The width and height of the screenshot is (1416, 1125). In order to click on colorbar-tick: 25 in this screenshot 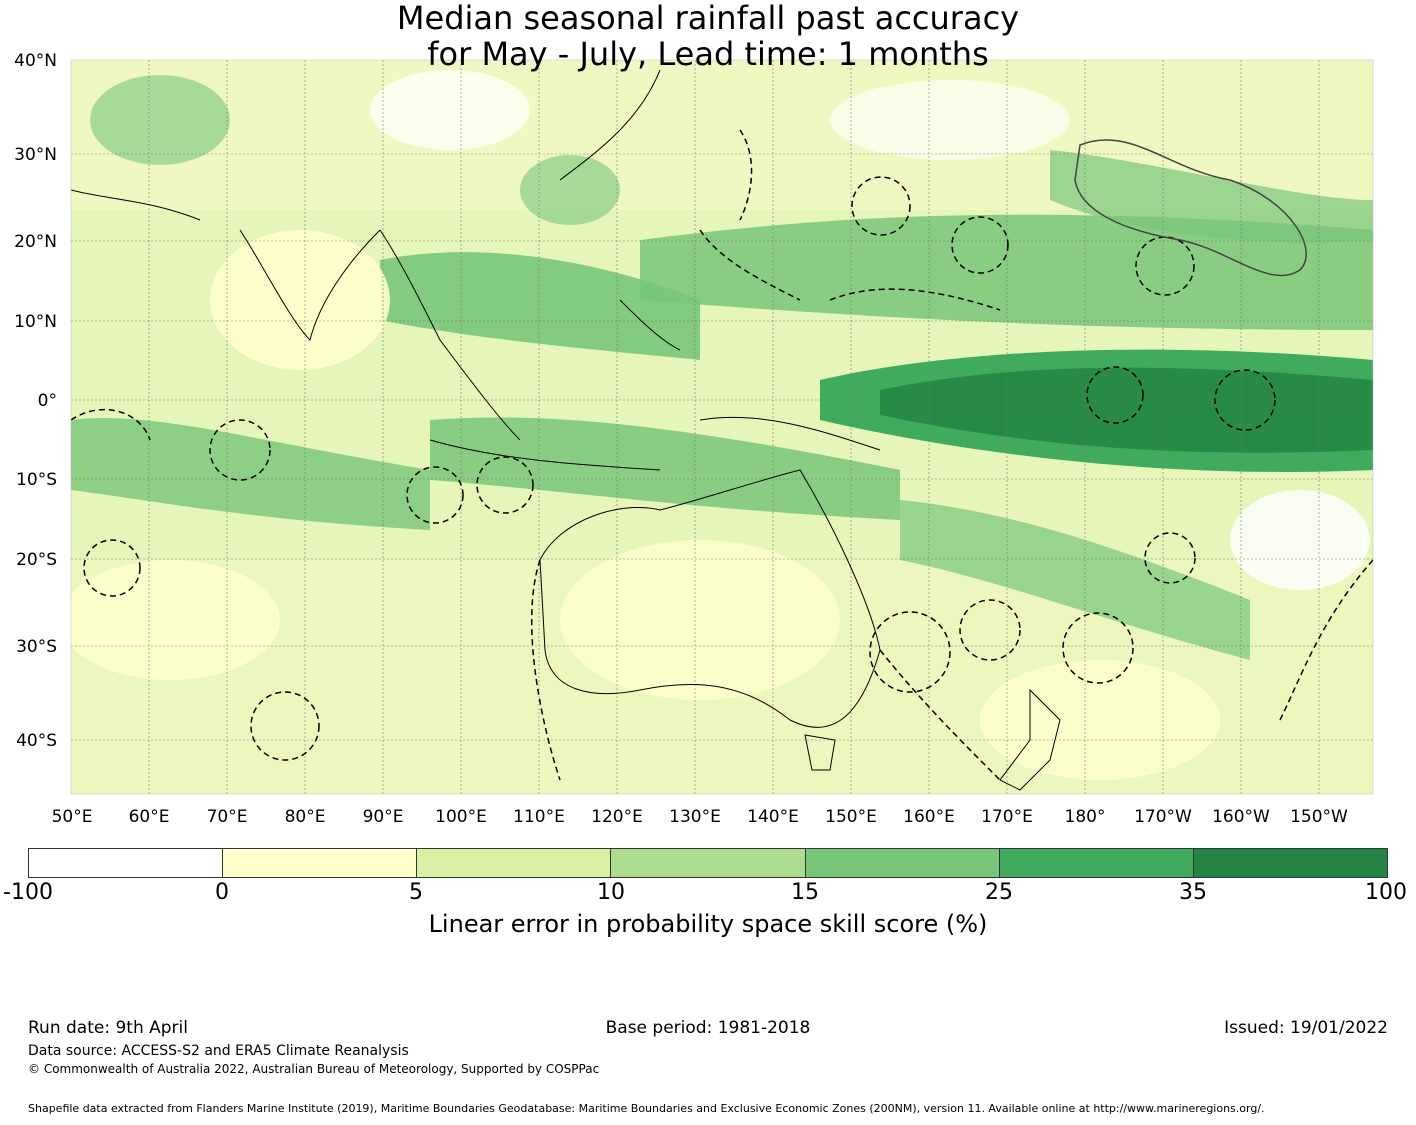, I will do `click(999, 892)`.